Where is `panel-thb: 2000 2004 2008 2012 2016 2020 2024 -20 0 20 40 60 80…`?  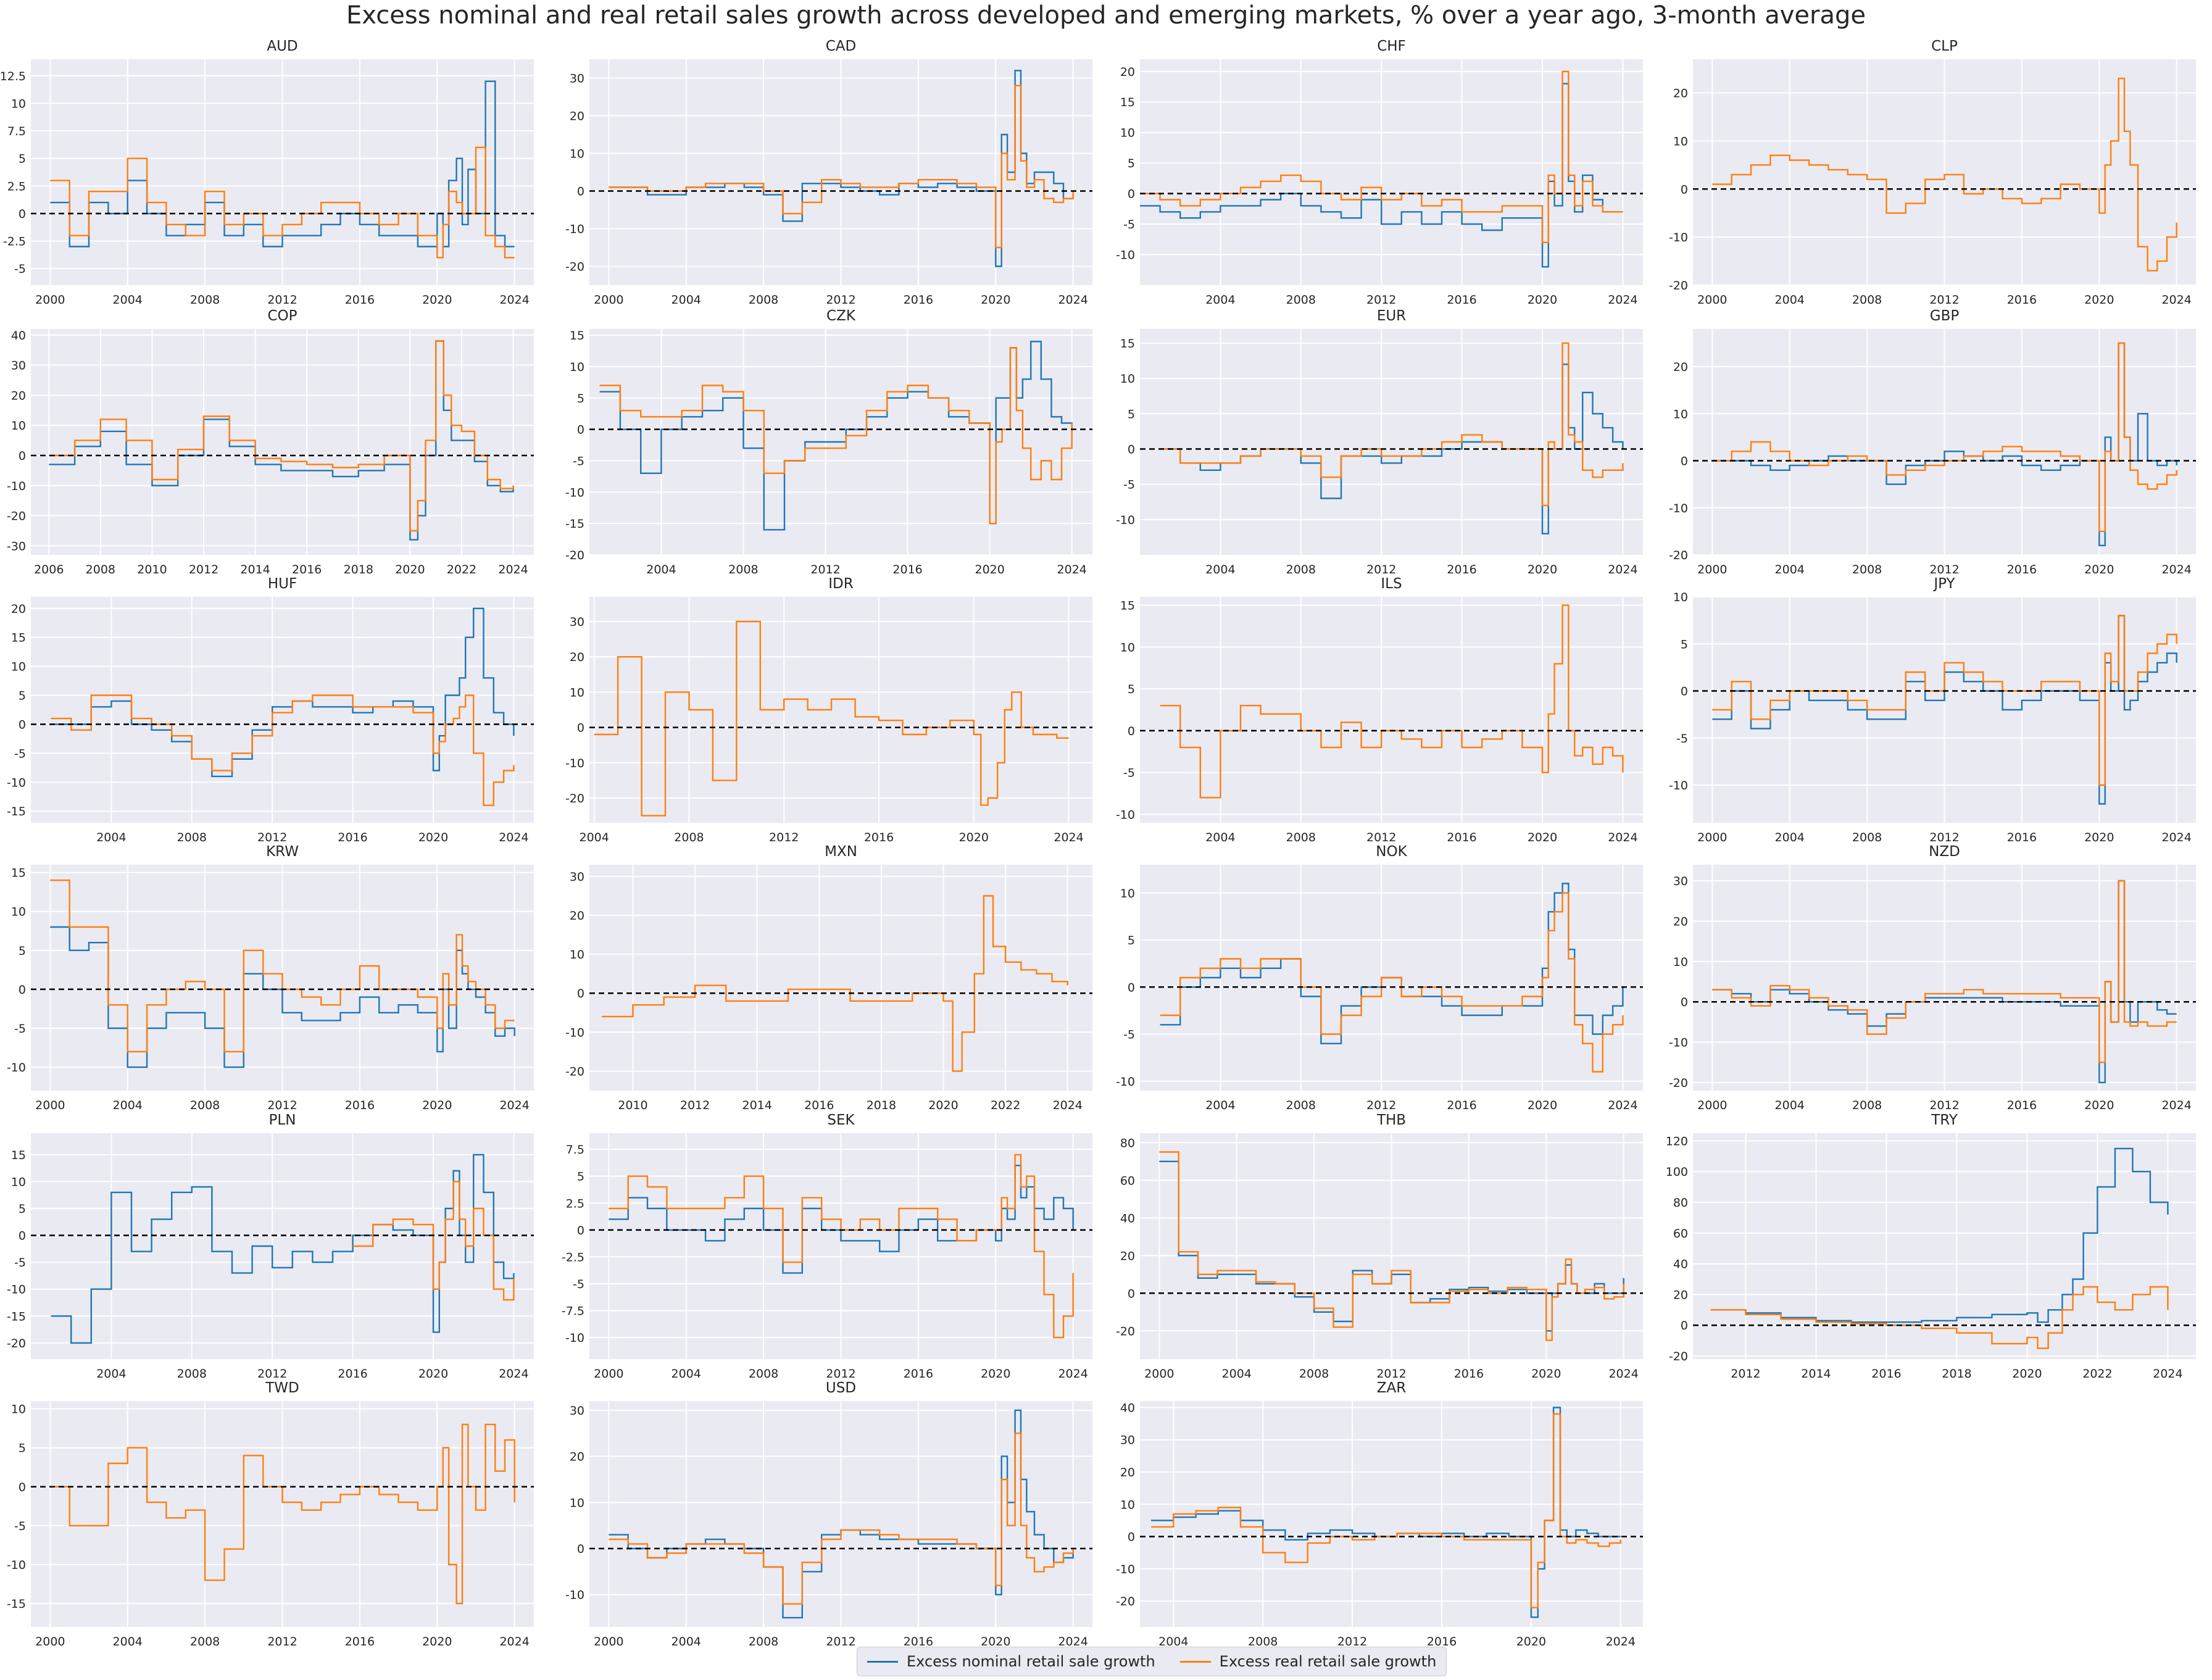
panel-thb: 2000 2004 2008 2012 2016 2020 2024 -20 0 20 40 60 80… is located at coordinates (1379, 1246).